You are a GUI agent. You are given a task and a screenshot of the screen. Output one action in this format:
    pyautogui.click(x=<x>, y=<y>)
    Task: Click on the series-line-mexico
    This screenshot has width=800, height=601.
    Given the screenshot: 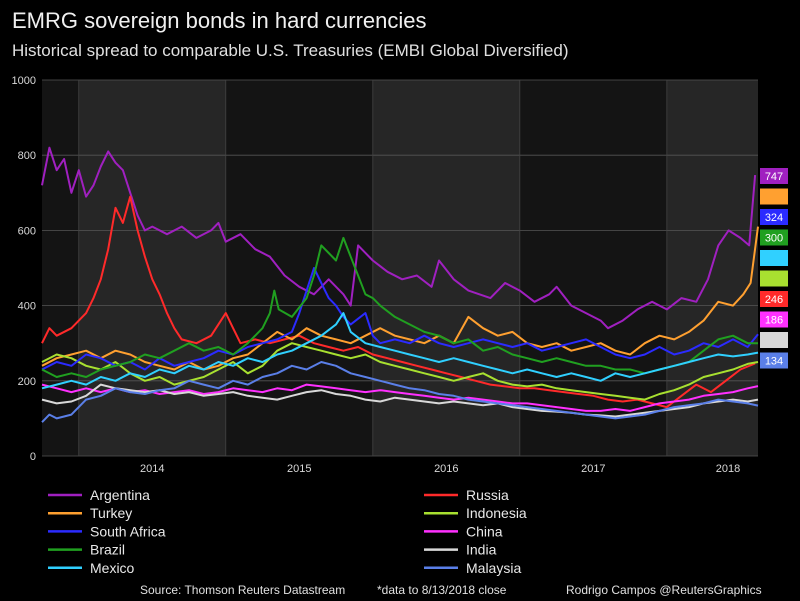 What is the action you would take?
    pyautogui.click(x=400, y=351)
    